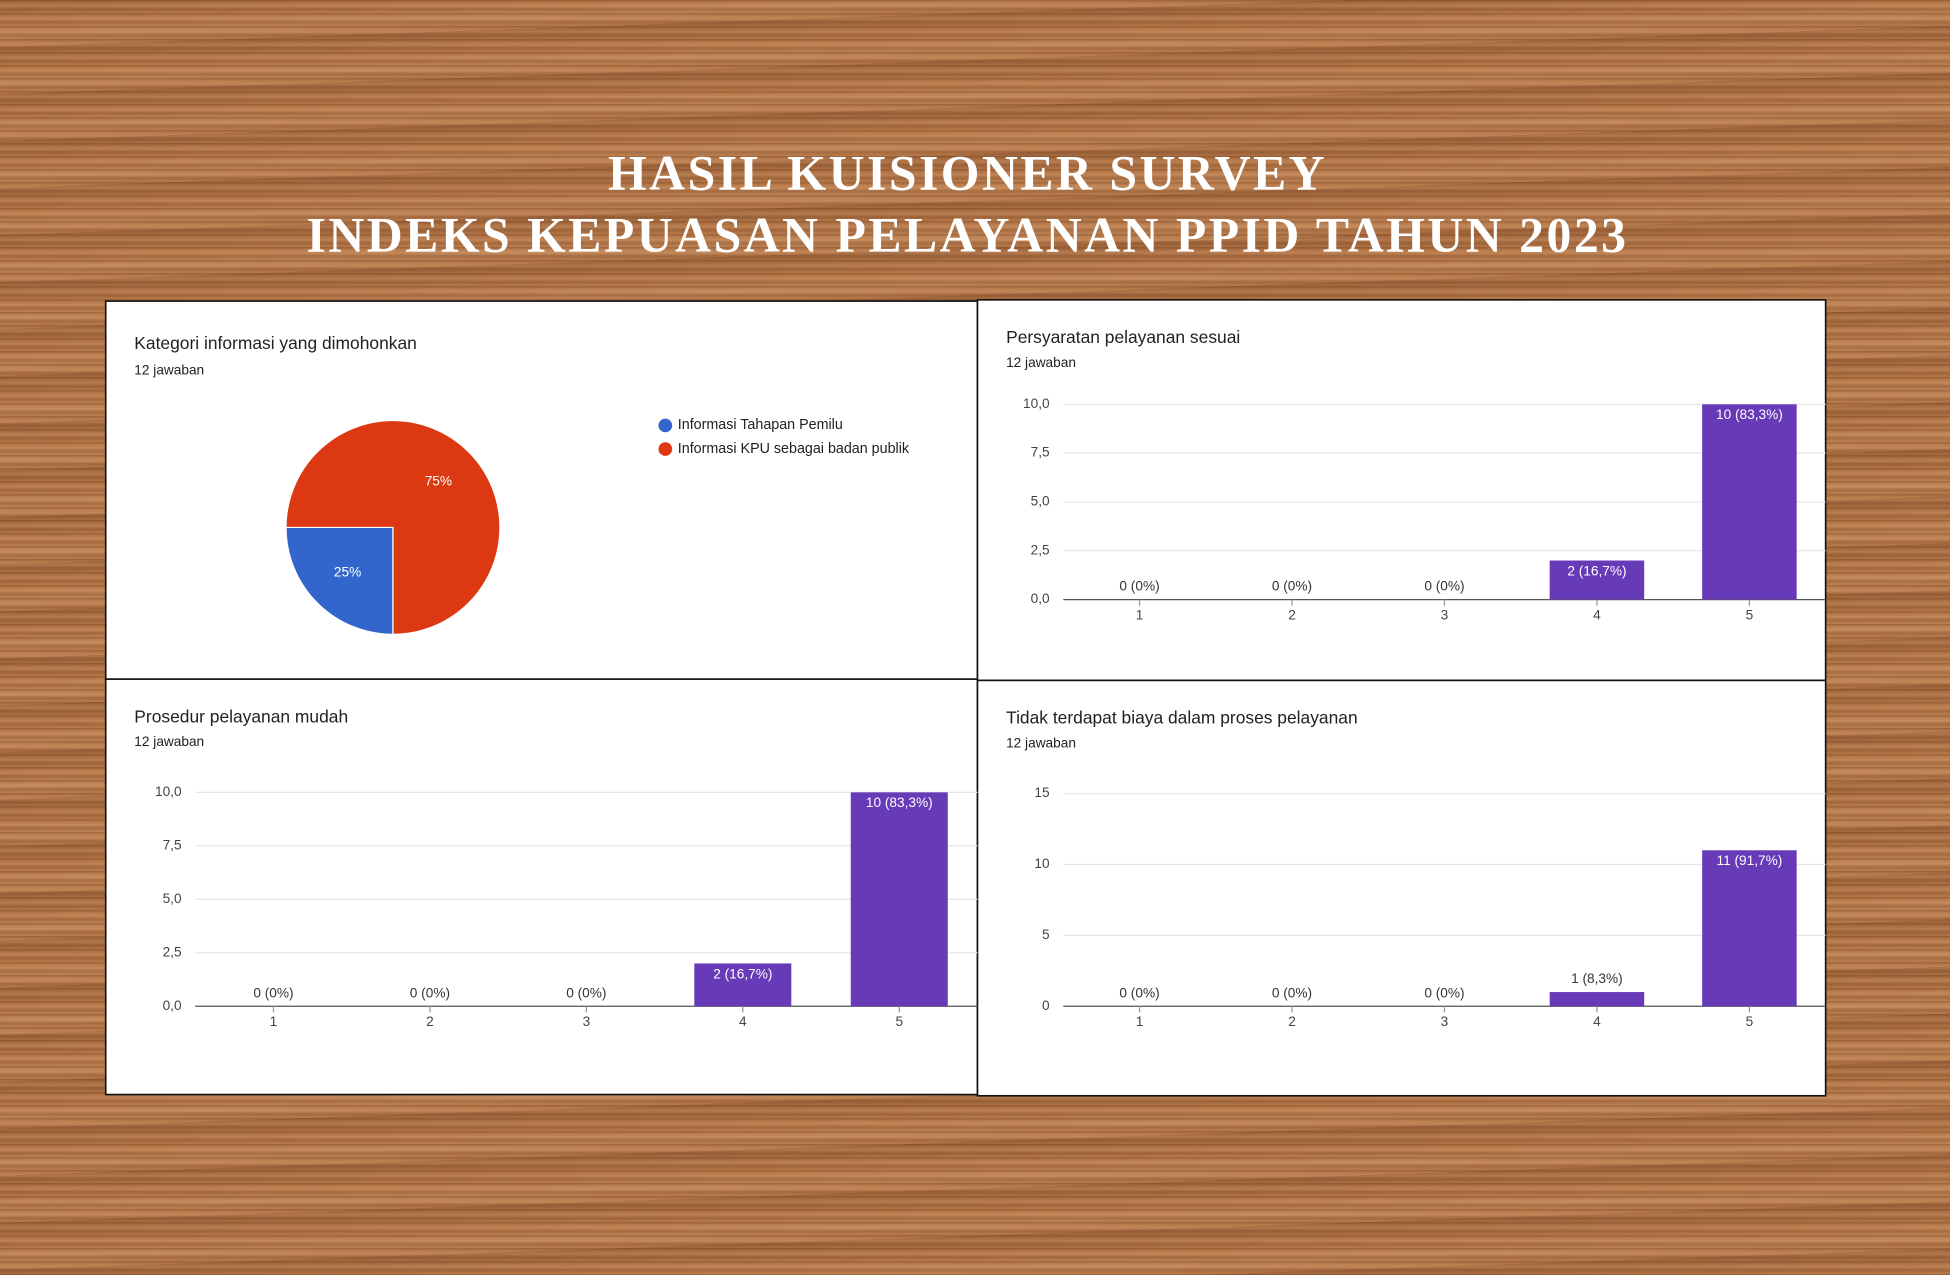  Describe the element at coordinates (1046, 1005) in the screenshot. I see `y-tick-label: 0` at that location.